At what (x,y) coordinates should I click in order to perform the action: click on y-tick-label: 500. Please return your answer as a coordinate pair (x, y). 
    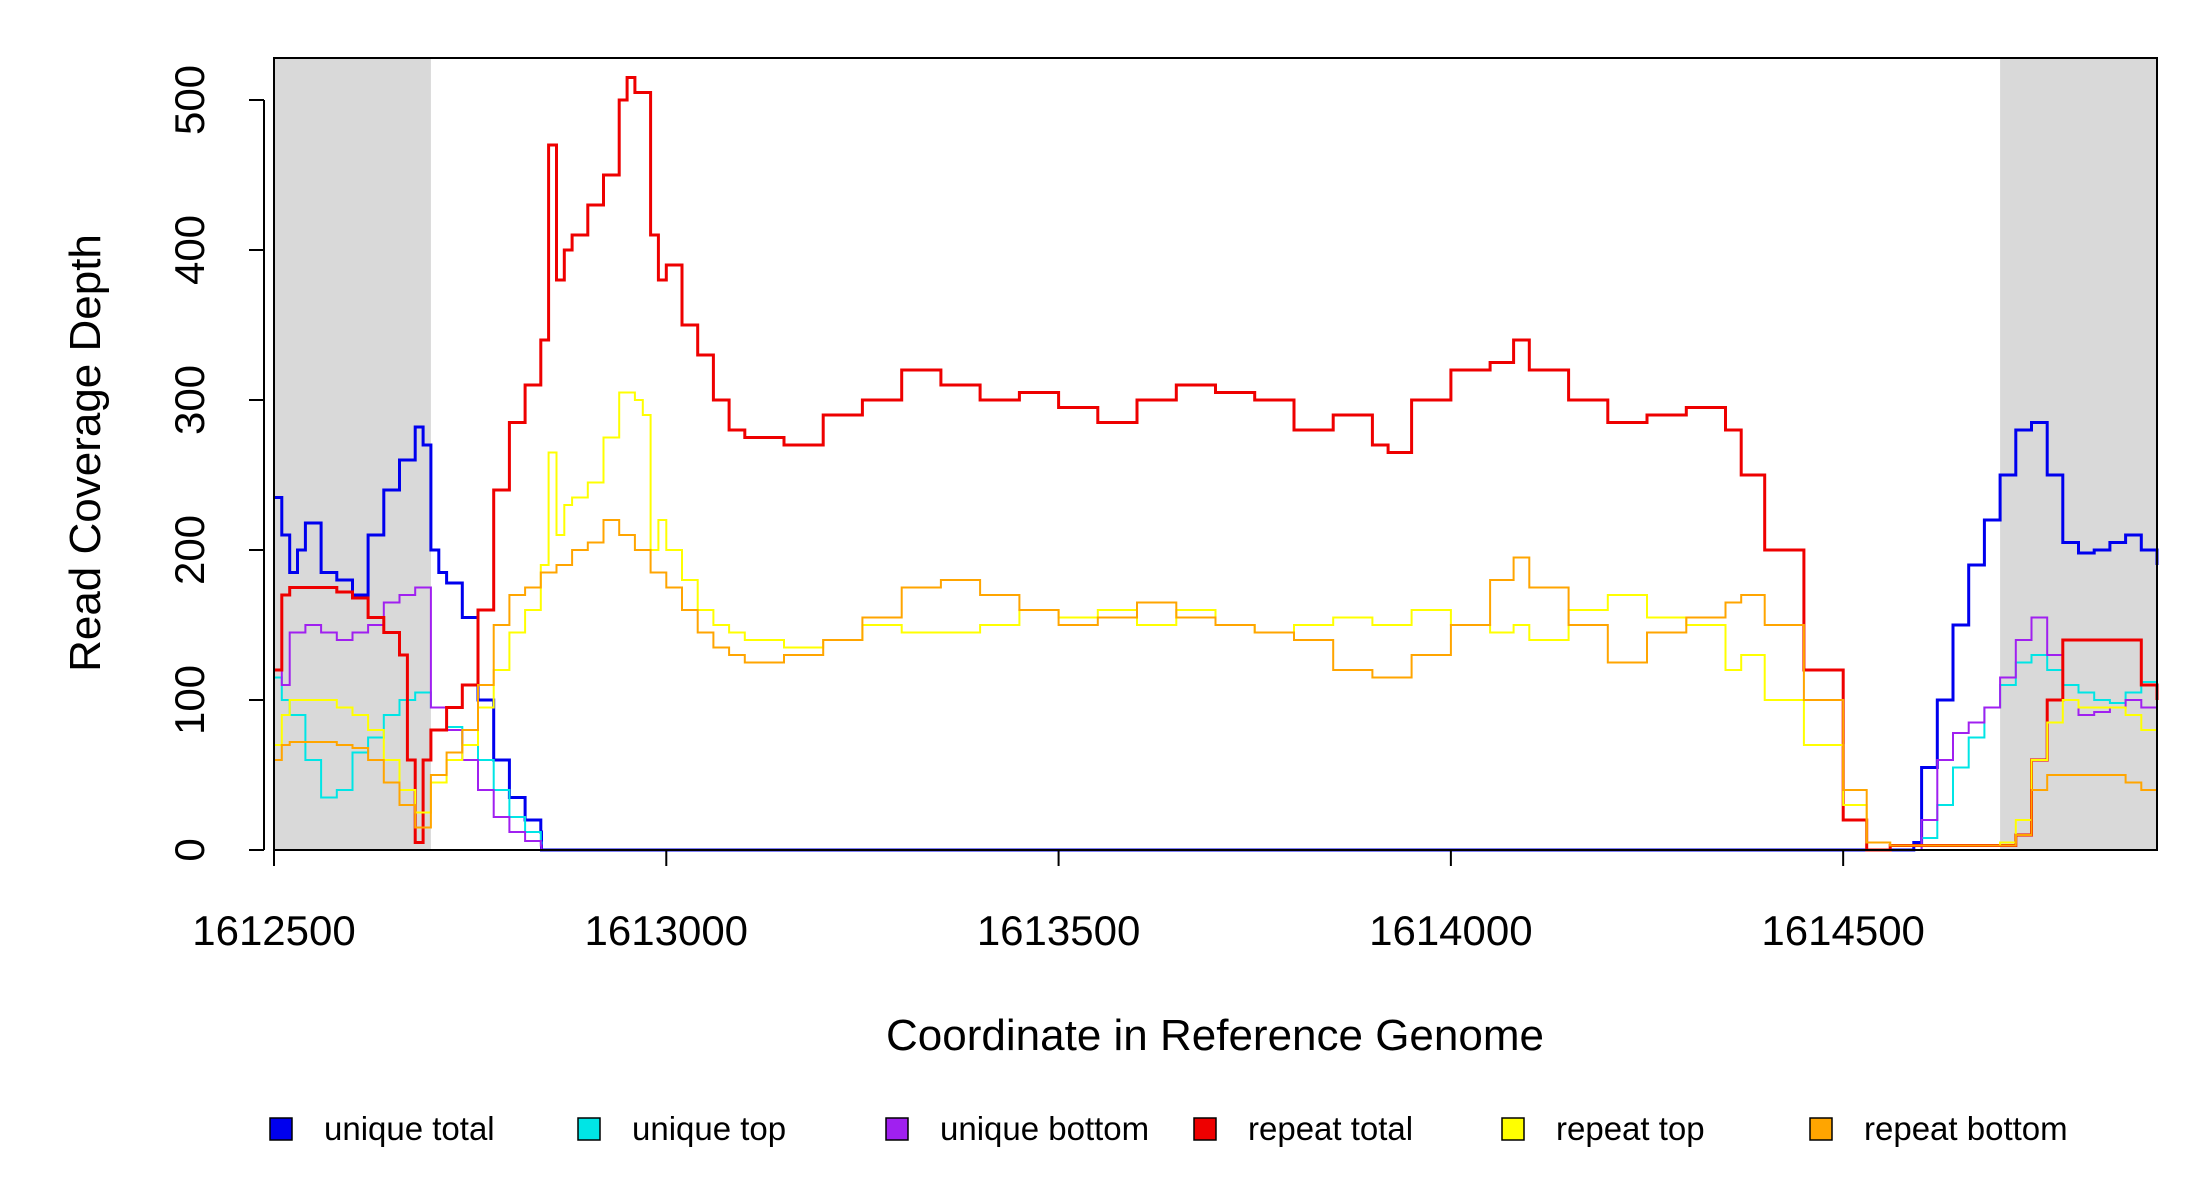
    Looking at the image, I should click on (189, 100).